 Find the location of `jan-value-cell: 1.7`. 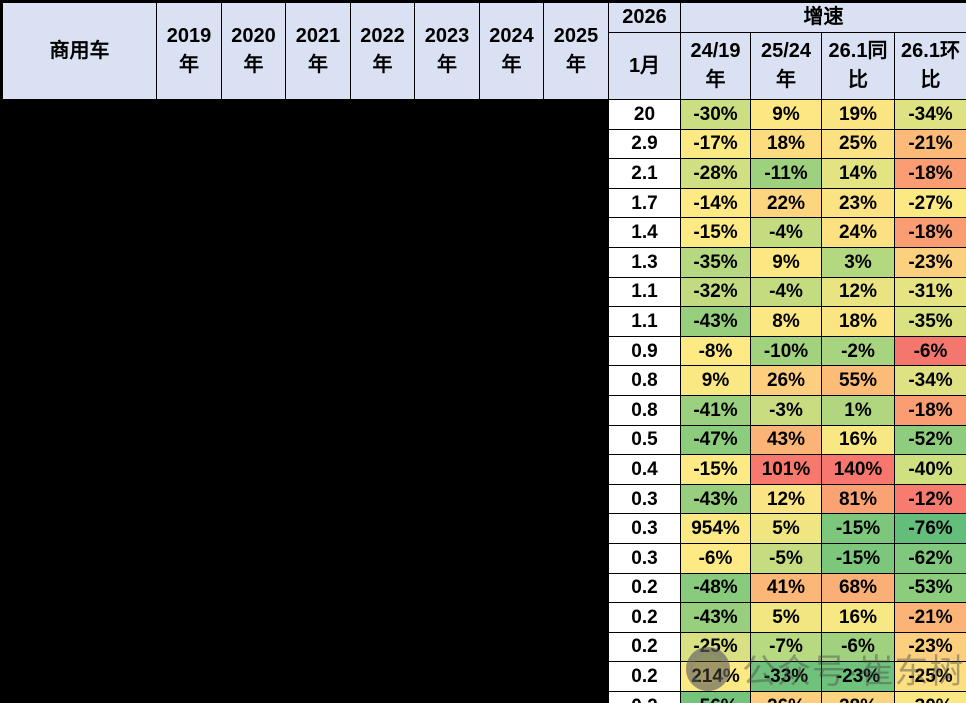

jan-value-cell: 1.7 is located at coordinates (644, 203).